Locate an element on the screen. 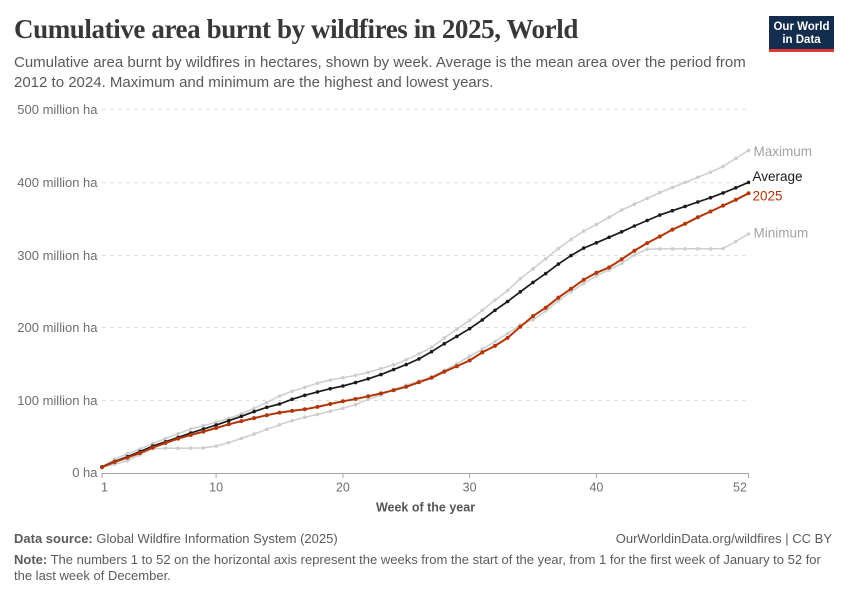 The height and width of the screenshot is (600, 850). svg-text: 500 million ha is located at coordinates (57, 109).